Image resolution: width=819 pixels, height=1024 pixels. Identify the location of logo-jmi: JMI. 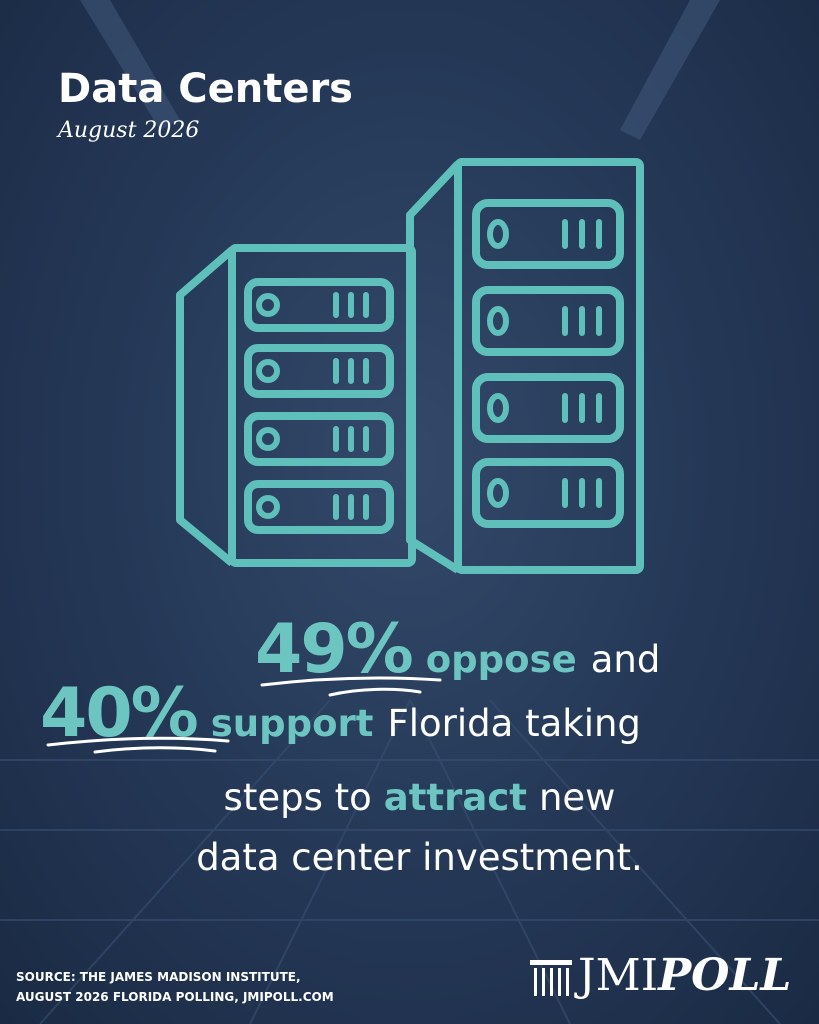
(618, 975).